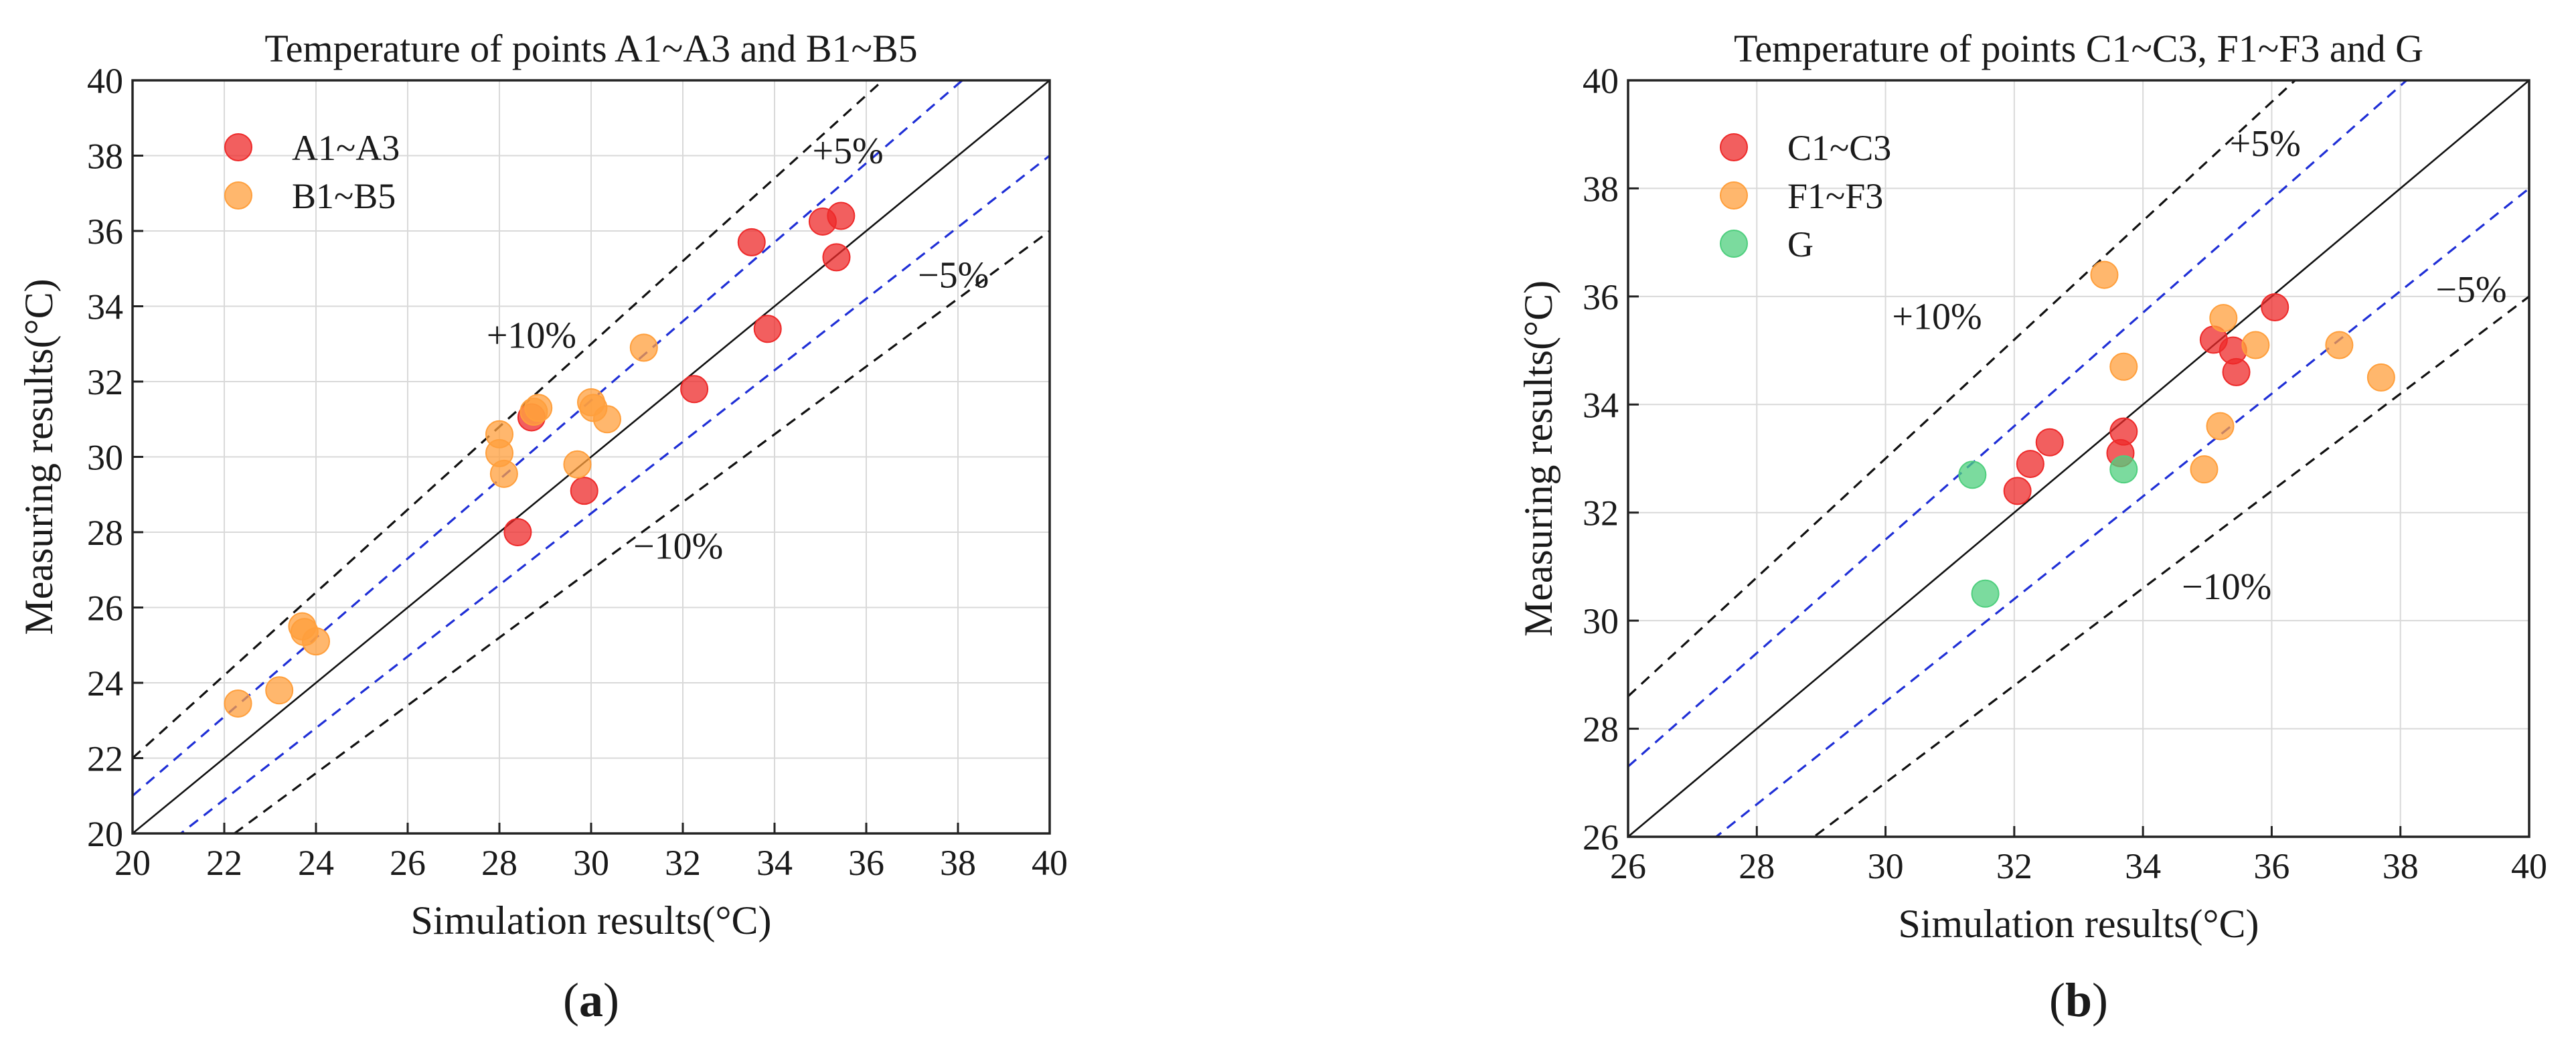 The width and height of the screenshot is (2576, 1055). I want to click on annotations: +5% −5% +10% −10%, so click(738, 350).